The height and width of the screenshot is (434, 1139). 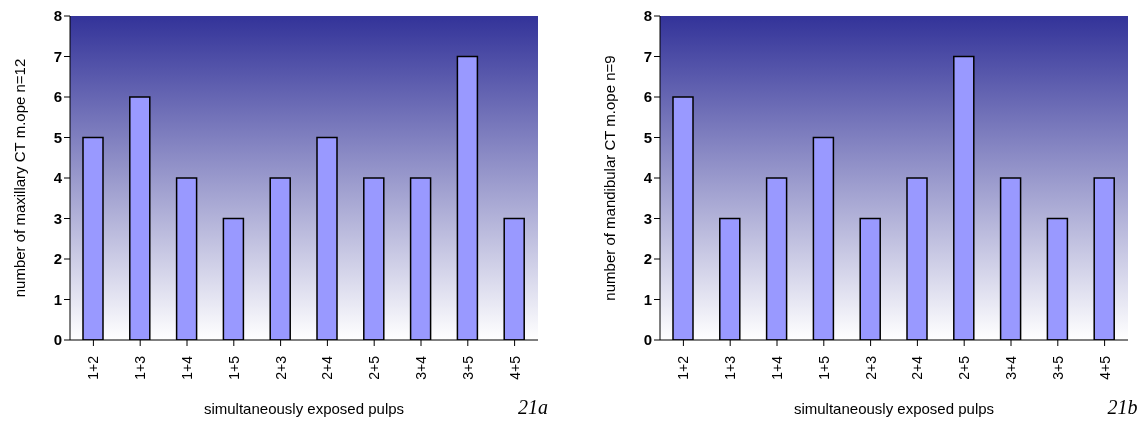 I want to click on text: 21b, so click(x=1122, y=407).